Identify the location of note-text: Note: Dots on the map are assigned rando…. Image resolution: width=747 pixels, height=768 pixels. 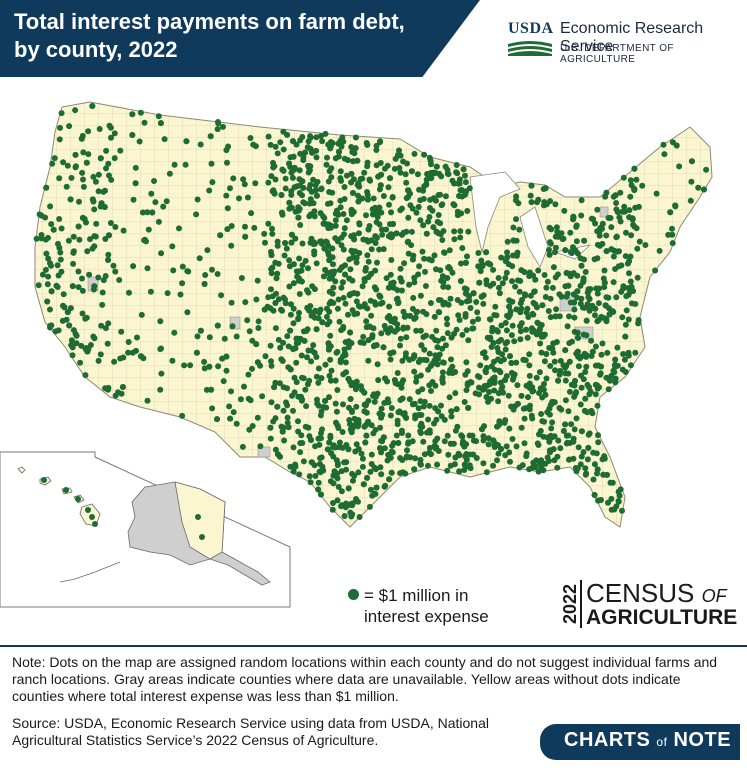
(365, 679).